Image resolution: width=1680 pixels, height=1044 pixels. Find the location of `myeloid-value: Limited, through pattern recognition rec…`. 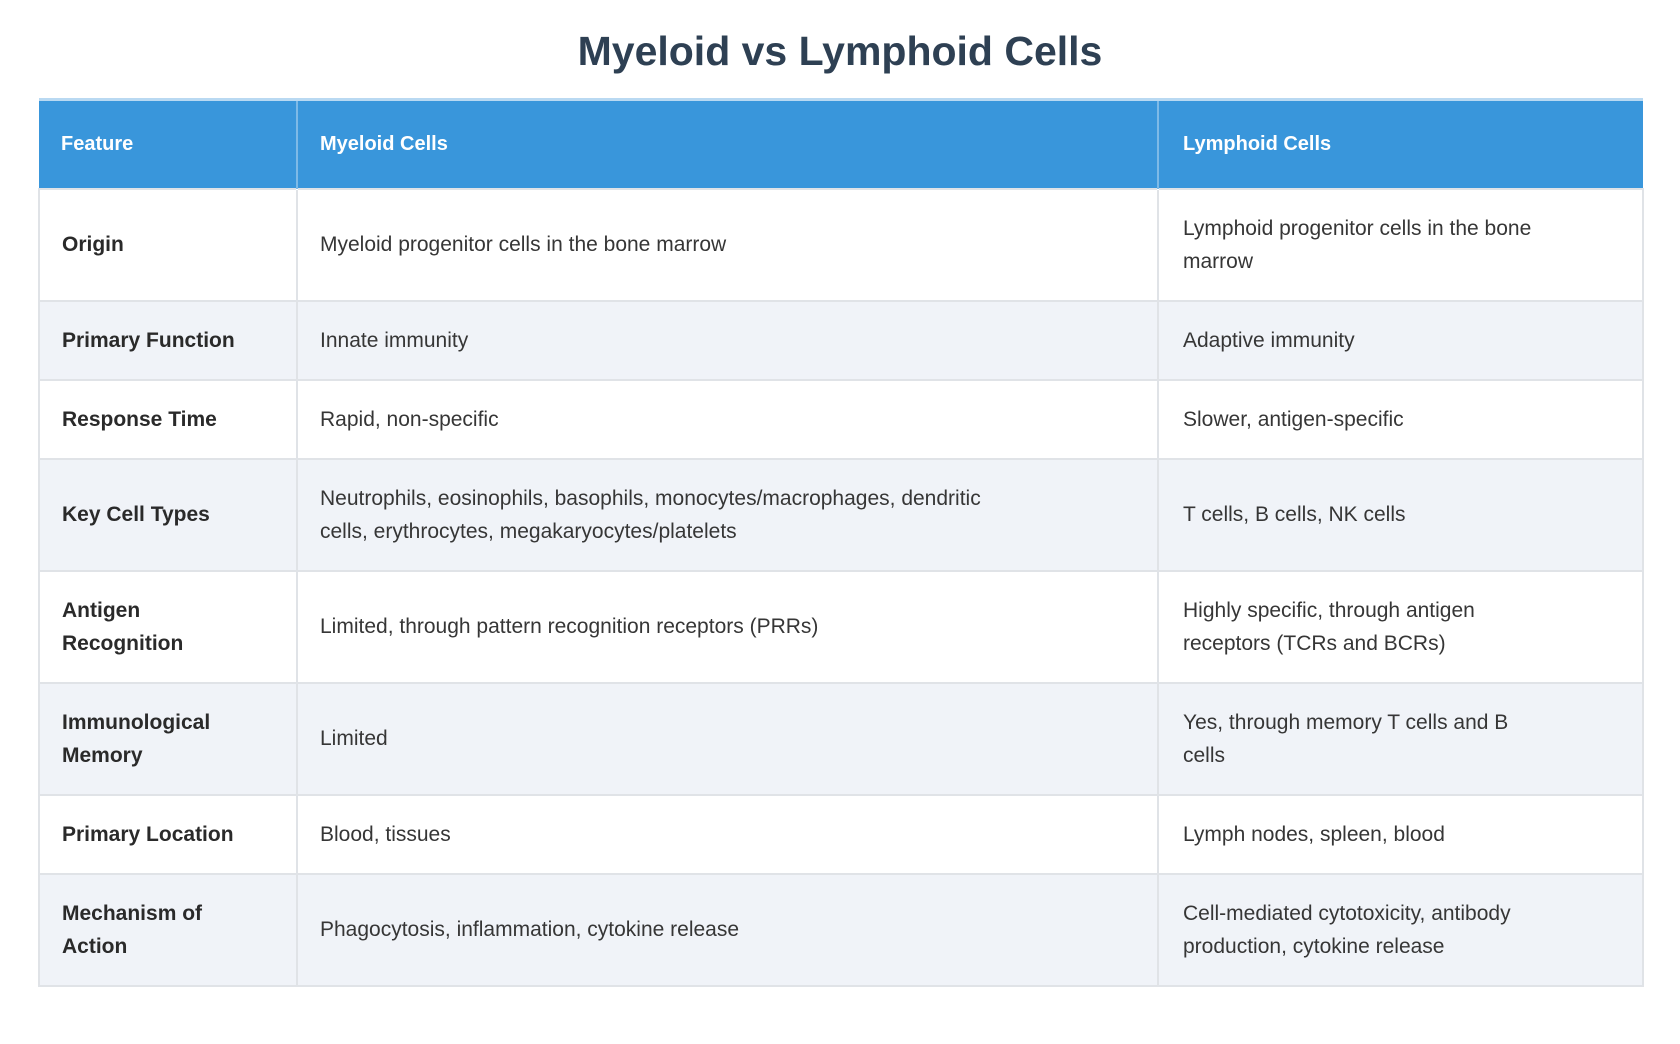

myeloid-value: Limited, through pattern recognition rec… is located at coordinates (727, 626).